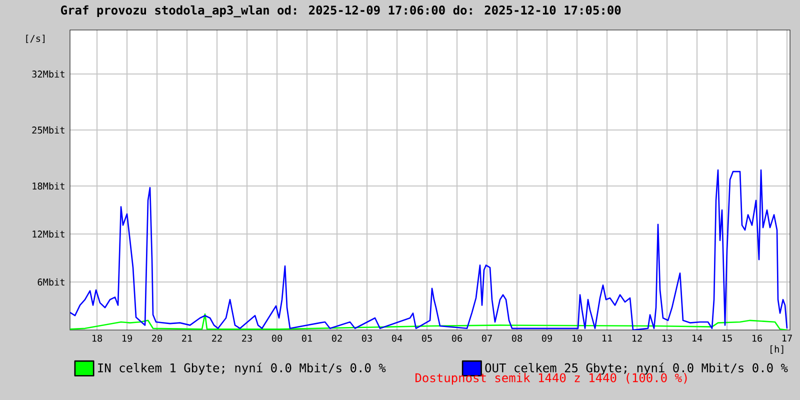 The image size is (800, 400). What do you see at coordinates (97, 338) in the screenshot?
I see `x-tick-label: 18` at bounding box center [97, 338].